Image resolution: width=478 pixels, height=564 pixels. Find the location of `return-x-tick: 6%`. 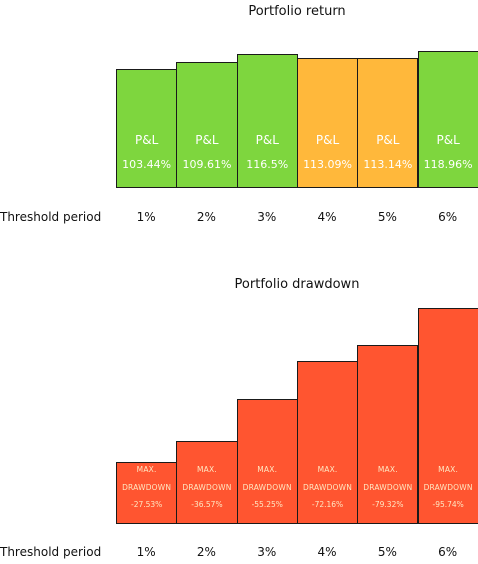

return-x-tick: 6% is located at coordinates (448, 217).